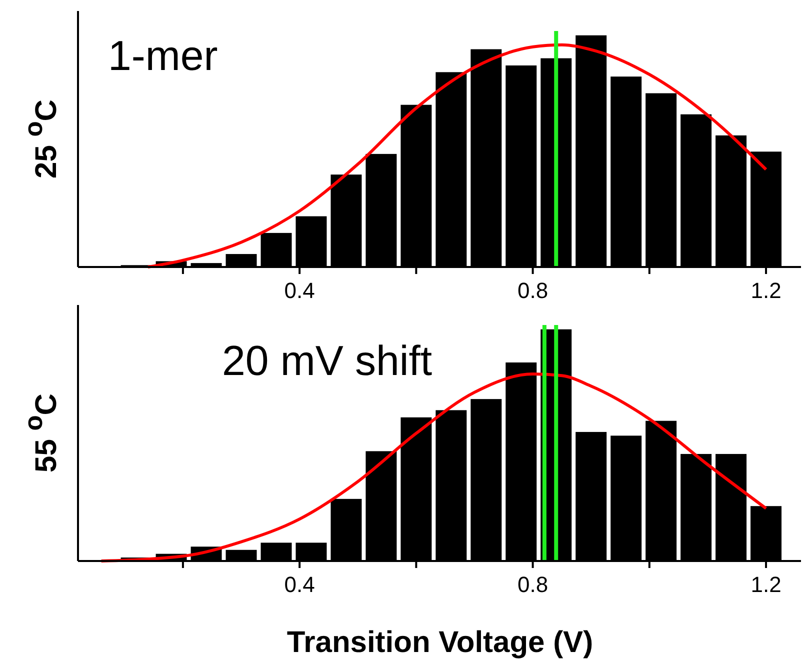  Describe the element at coordinates (440, 642) in the screenshot. I see `x-axis-title: Transition Voltage (V)` at that location.